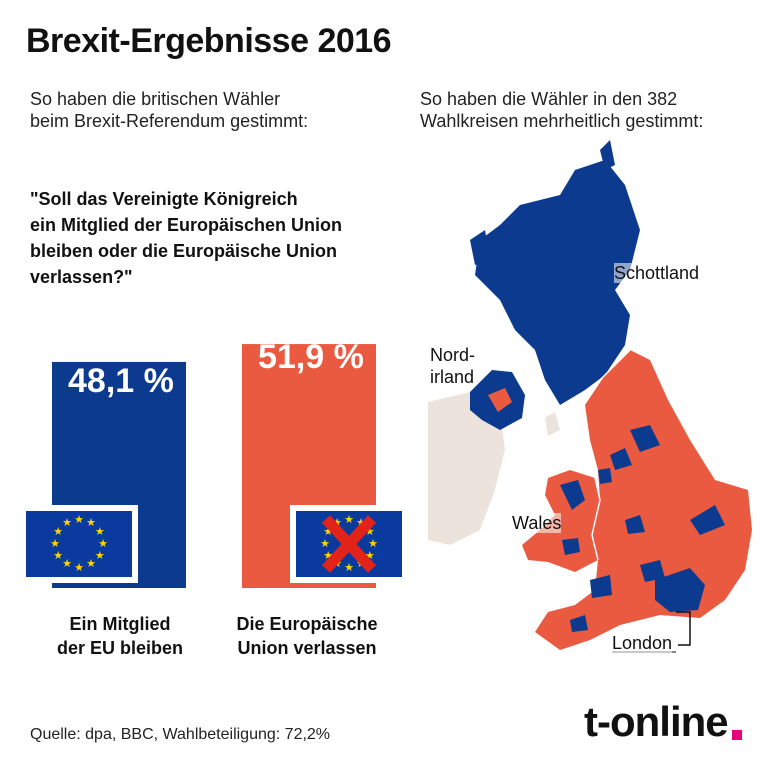 This screenshot has height=768, width=768. I want to click on remain-area-bristol, so click(601, 586).